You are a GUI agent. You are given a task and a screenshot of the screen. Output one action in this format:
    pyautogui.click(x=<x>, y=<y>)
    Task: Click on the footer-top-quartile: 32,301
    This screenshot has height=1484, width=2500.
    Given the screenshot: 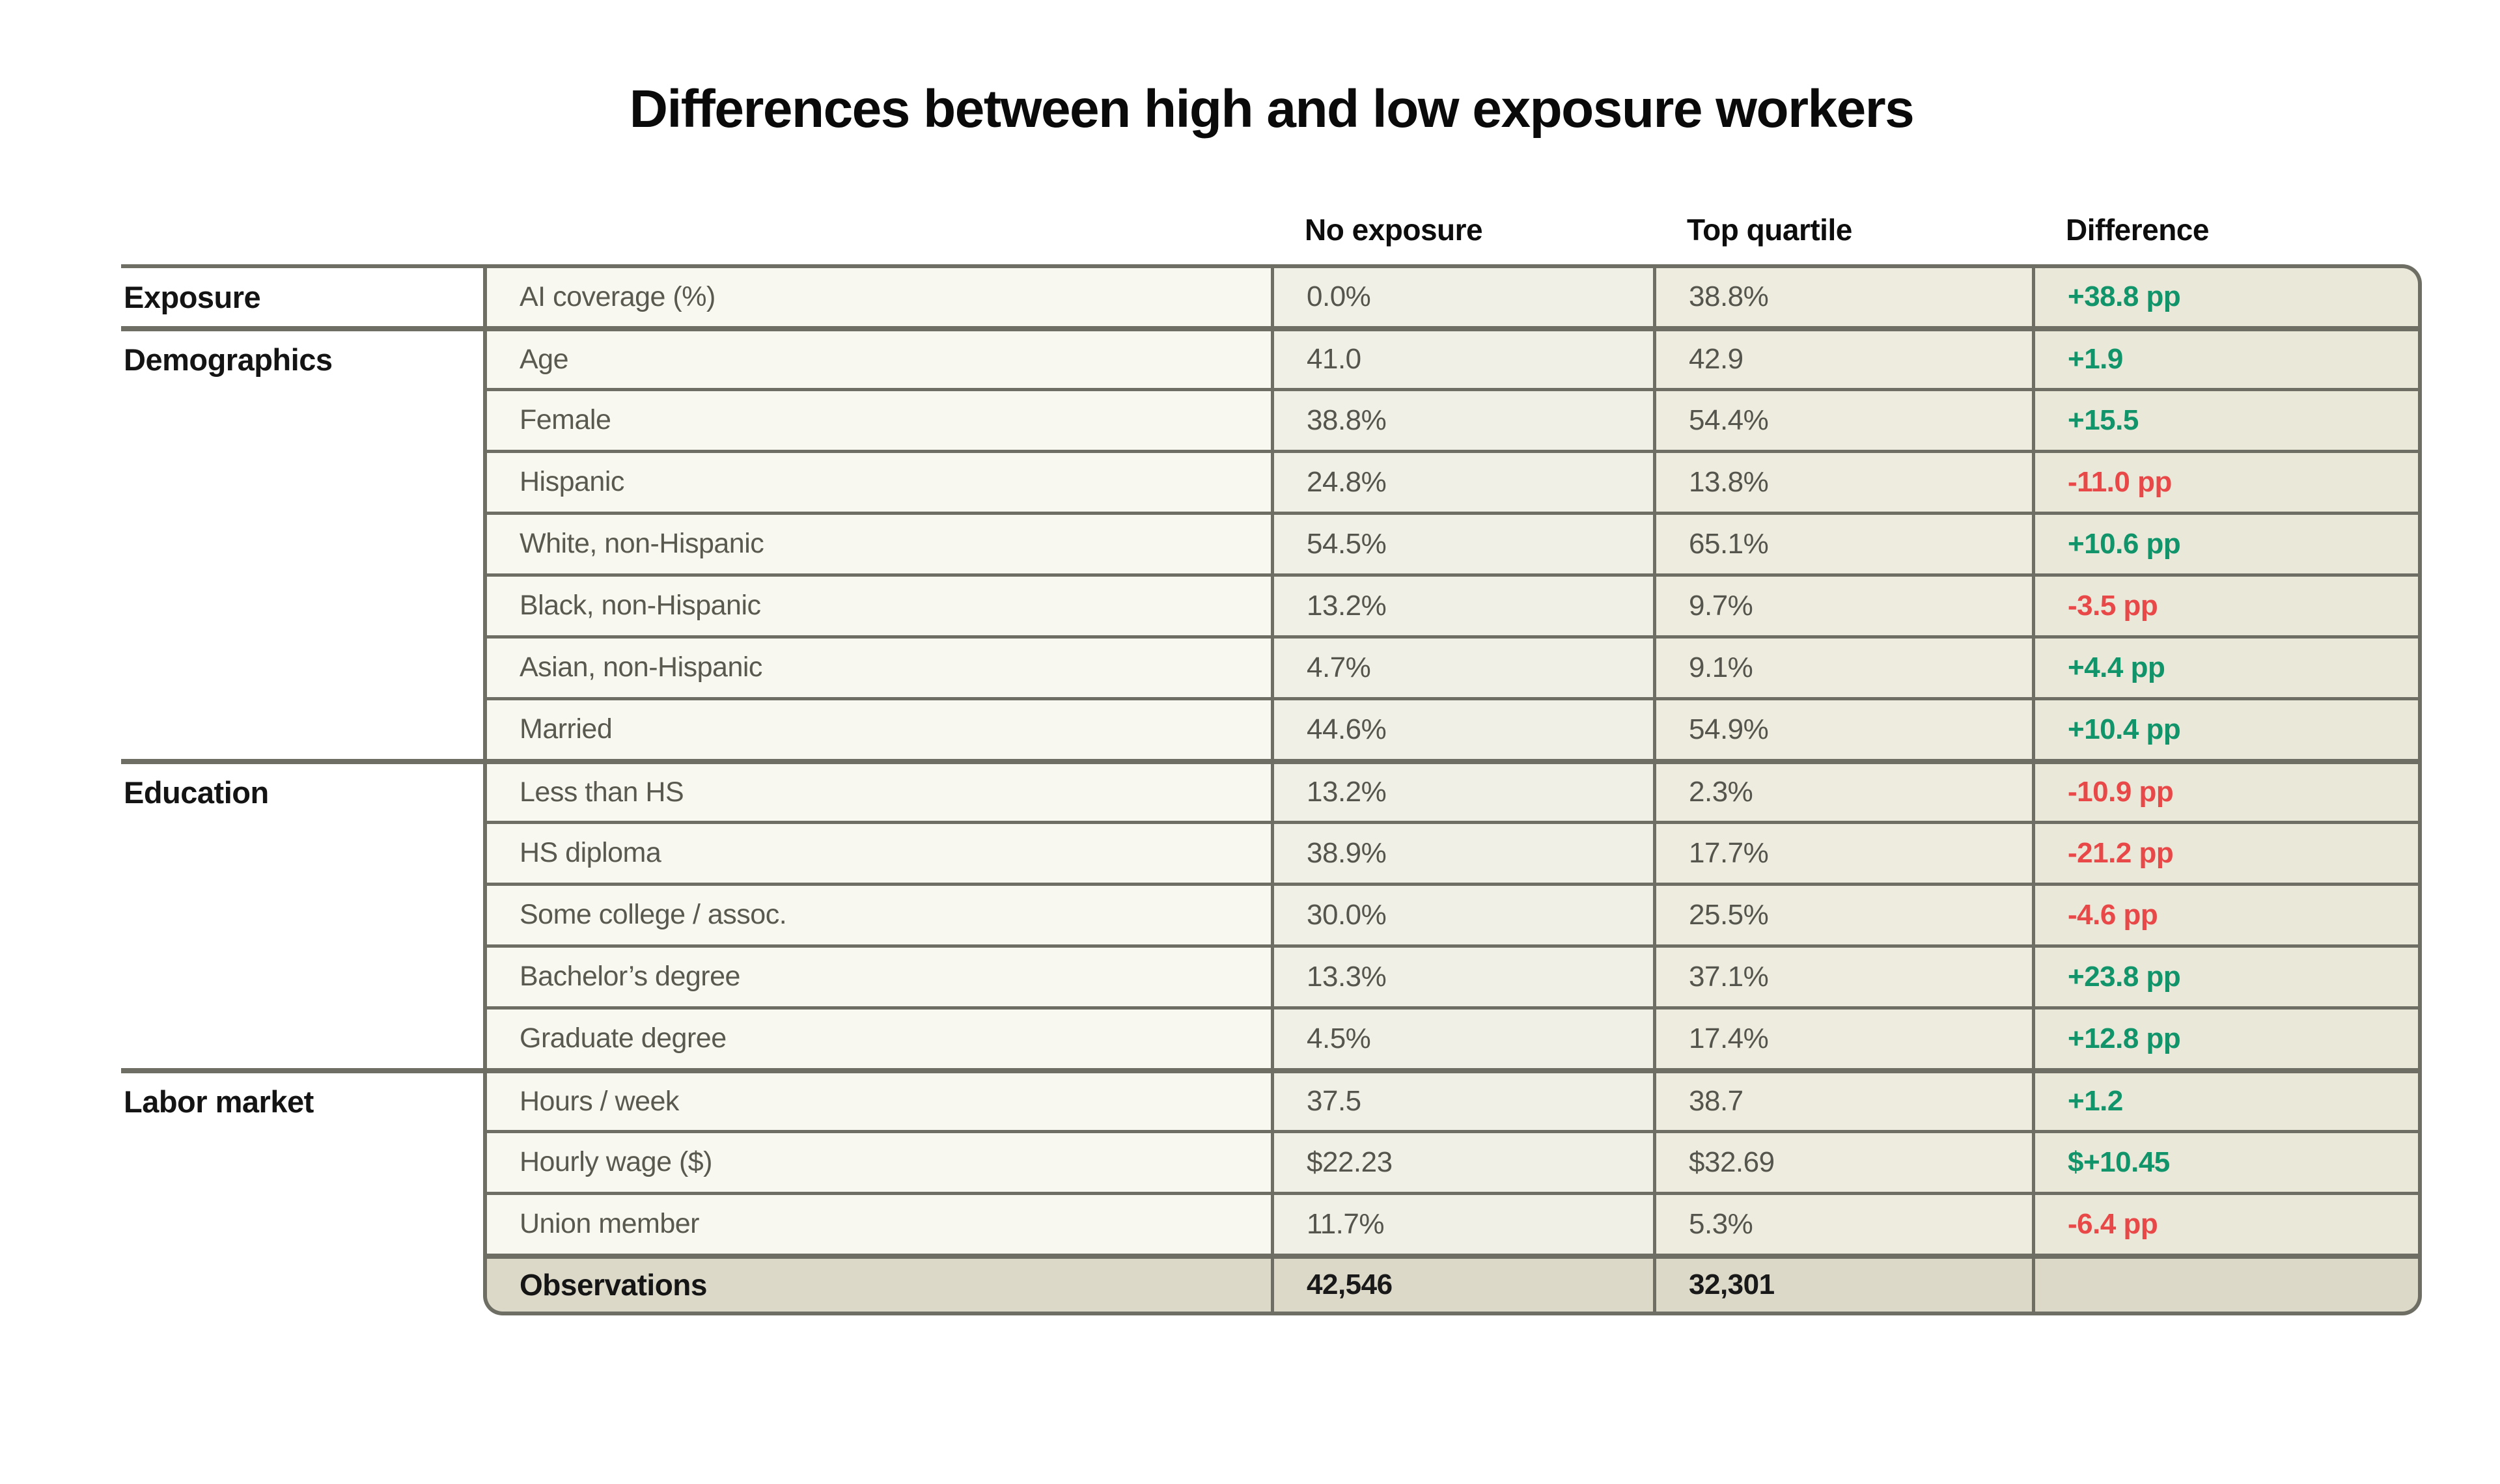 What is the action you would take?
    pyautogui.click(x=1842, y=1284)
    